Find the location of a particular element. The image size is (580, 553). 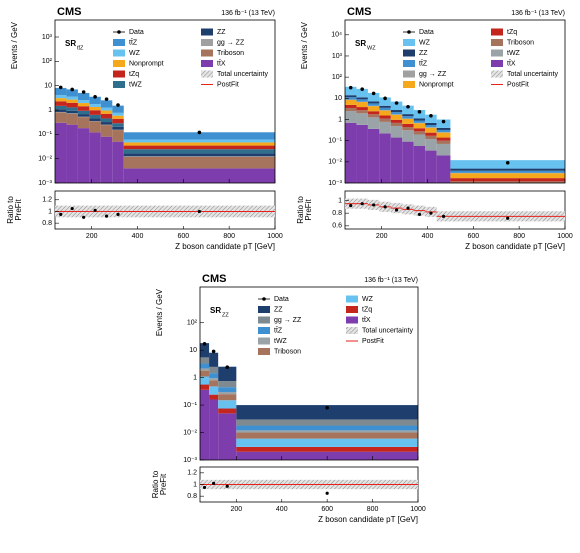

legend-label: tt̄Z is located at coordinates (423, 63).